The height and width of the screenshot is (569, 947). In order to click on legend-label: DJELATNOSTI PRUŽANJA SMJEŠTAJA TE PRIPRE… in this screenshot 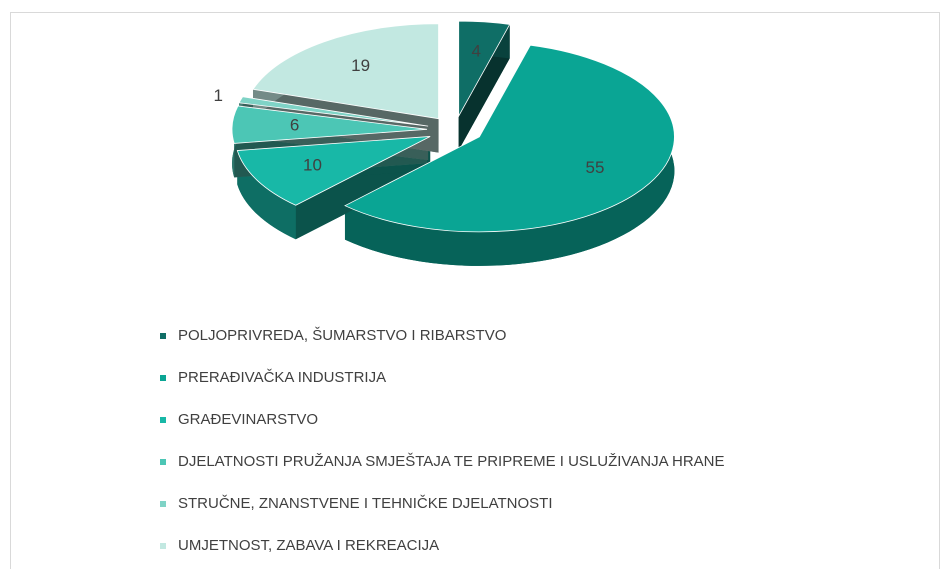, I will do `click(451, 461)`.